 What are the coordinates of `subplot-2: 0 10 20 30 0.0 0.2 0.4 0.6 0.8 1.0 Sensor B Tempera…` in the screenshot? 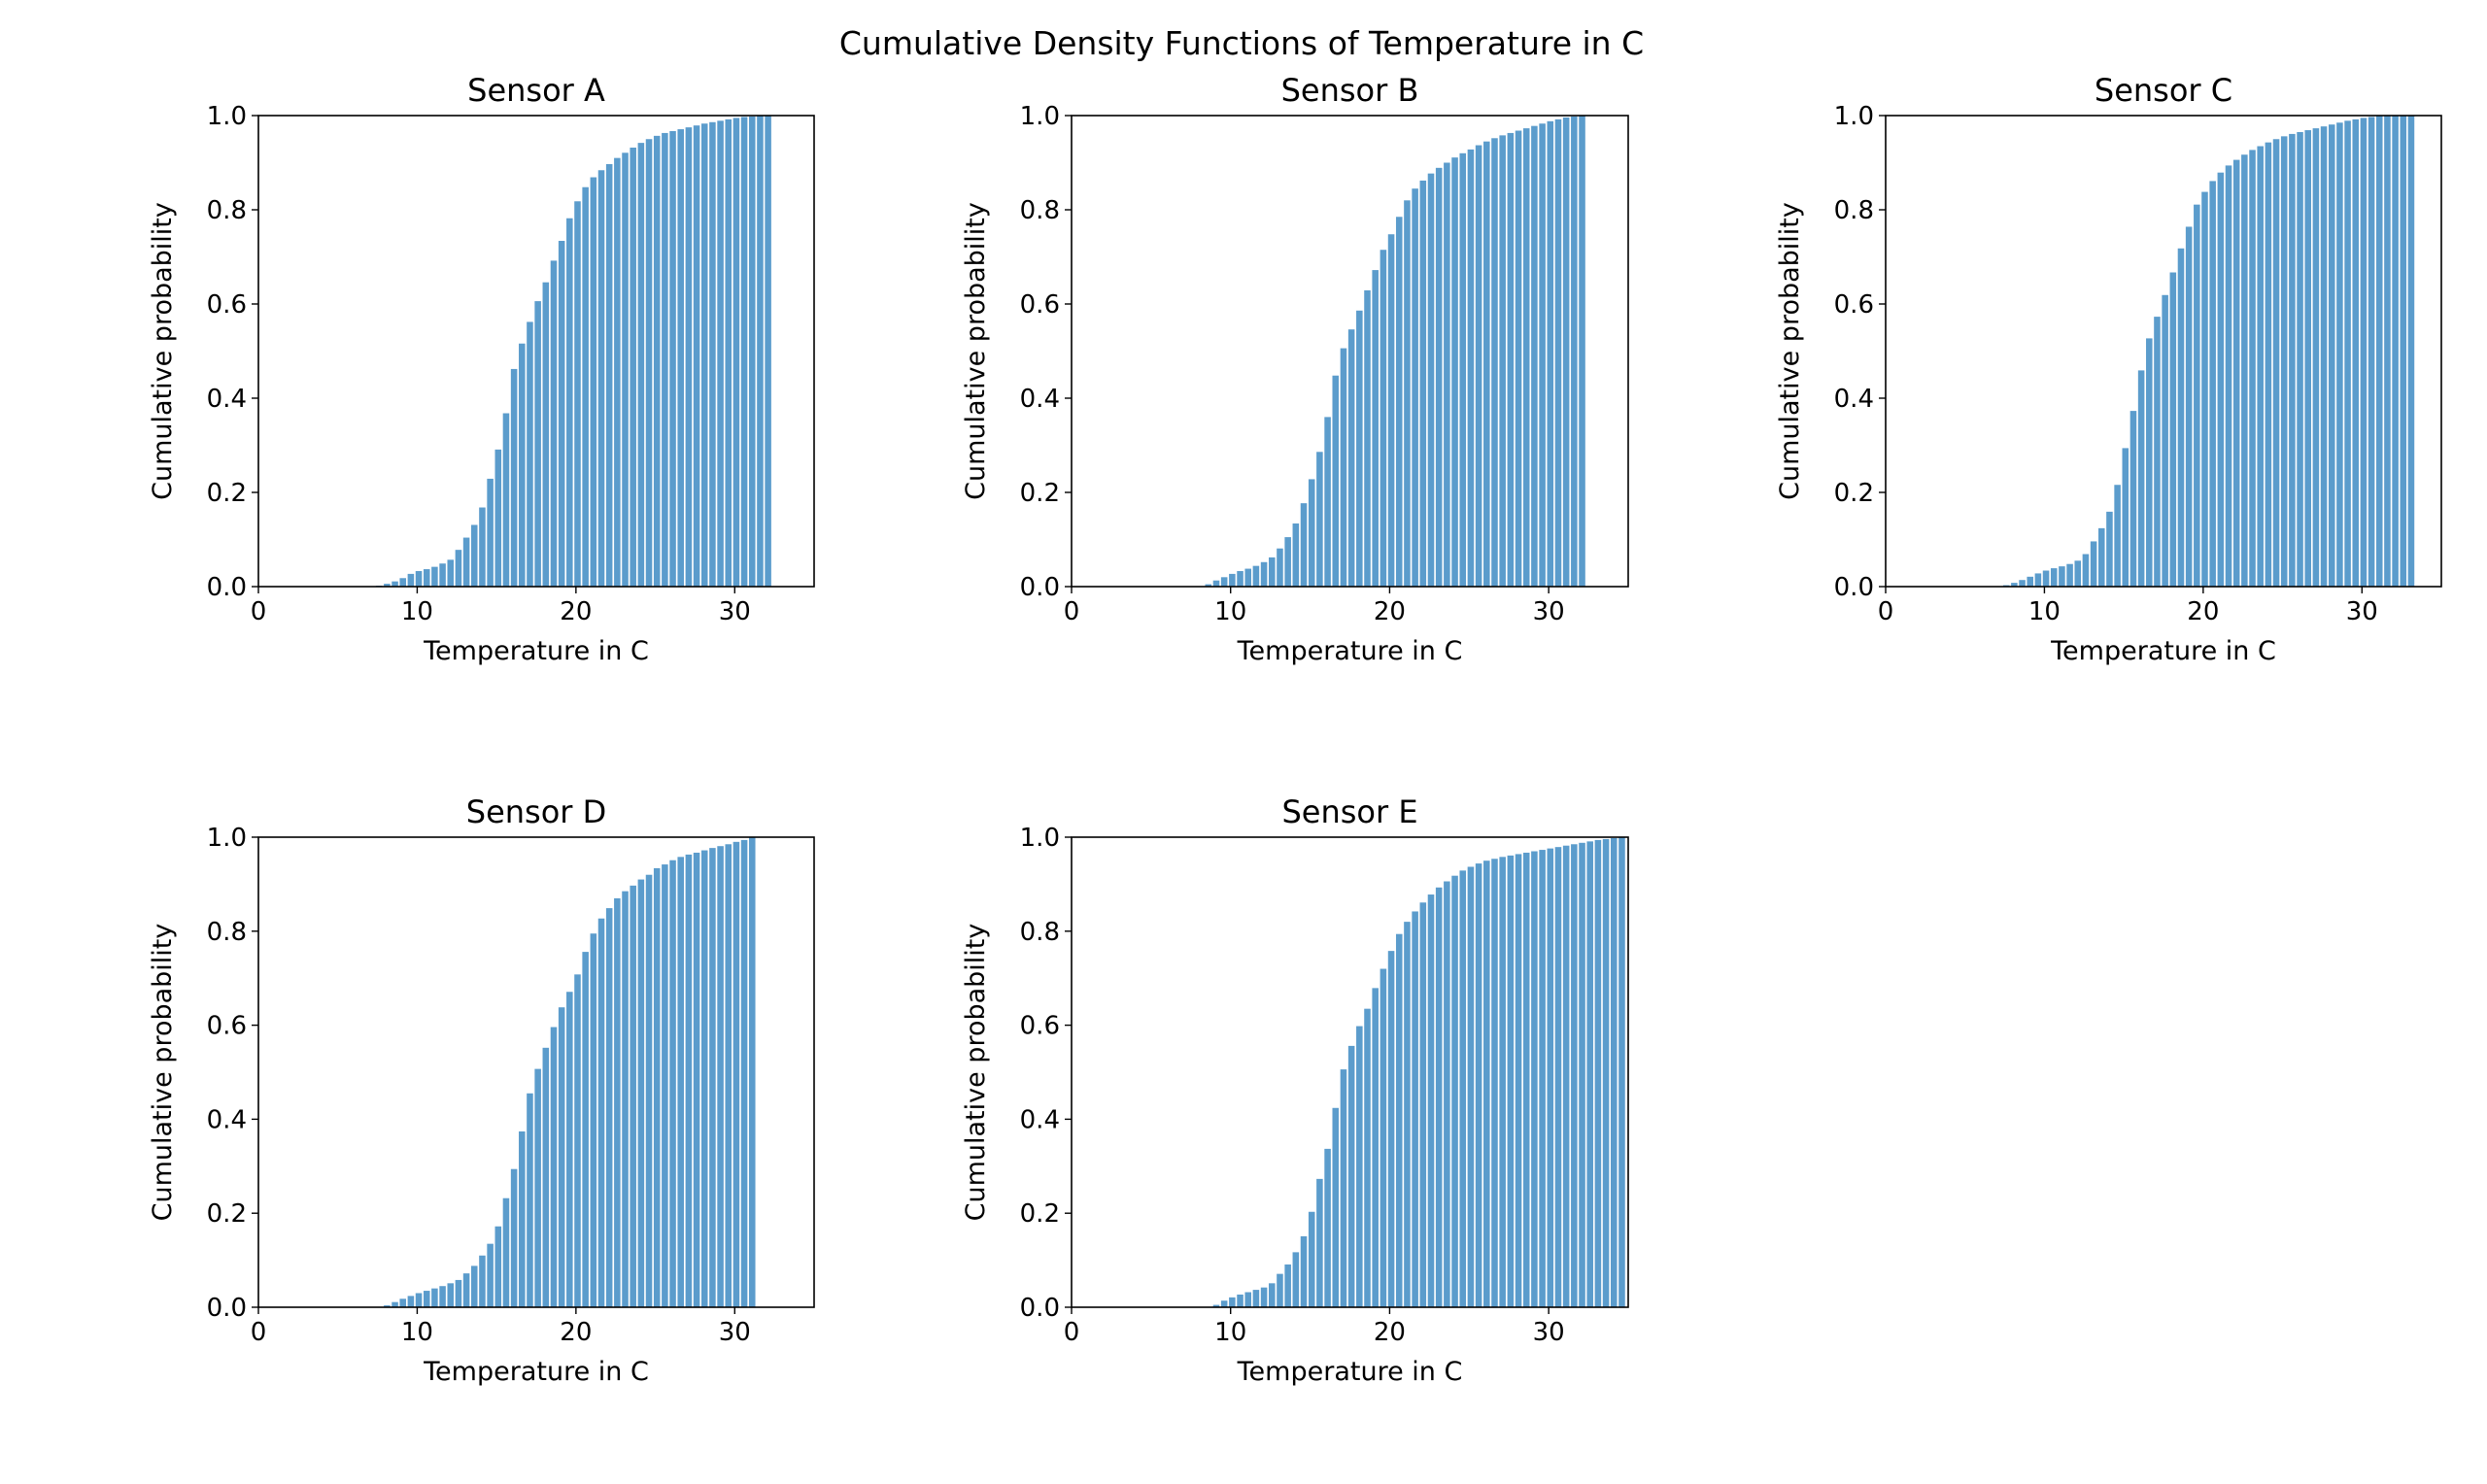 It's located at (1295, 369).